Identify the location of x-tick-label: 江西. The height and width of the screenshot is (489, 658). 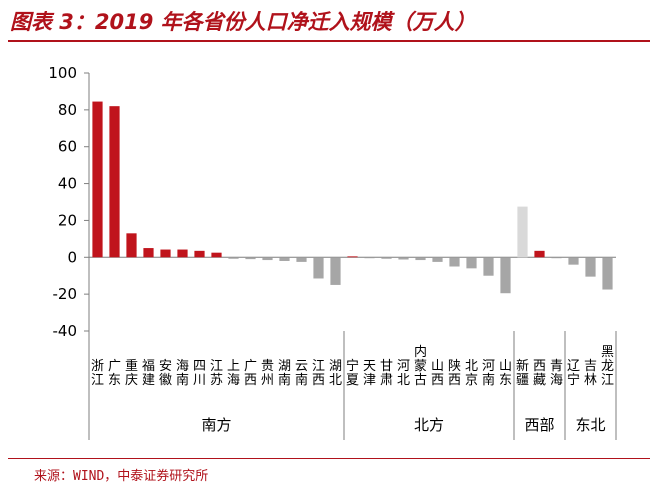
(318, 373).